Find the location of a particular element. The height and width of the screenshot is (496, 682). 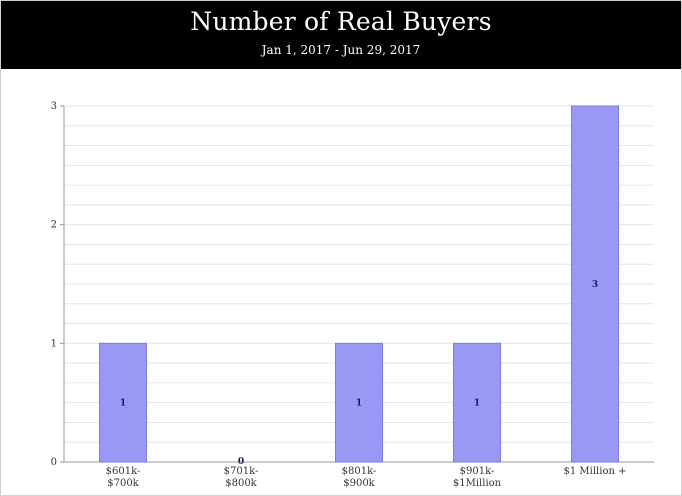

y-tick-label: 2 is located at coordinates (54, 225).